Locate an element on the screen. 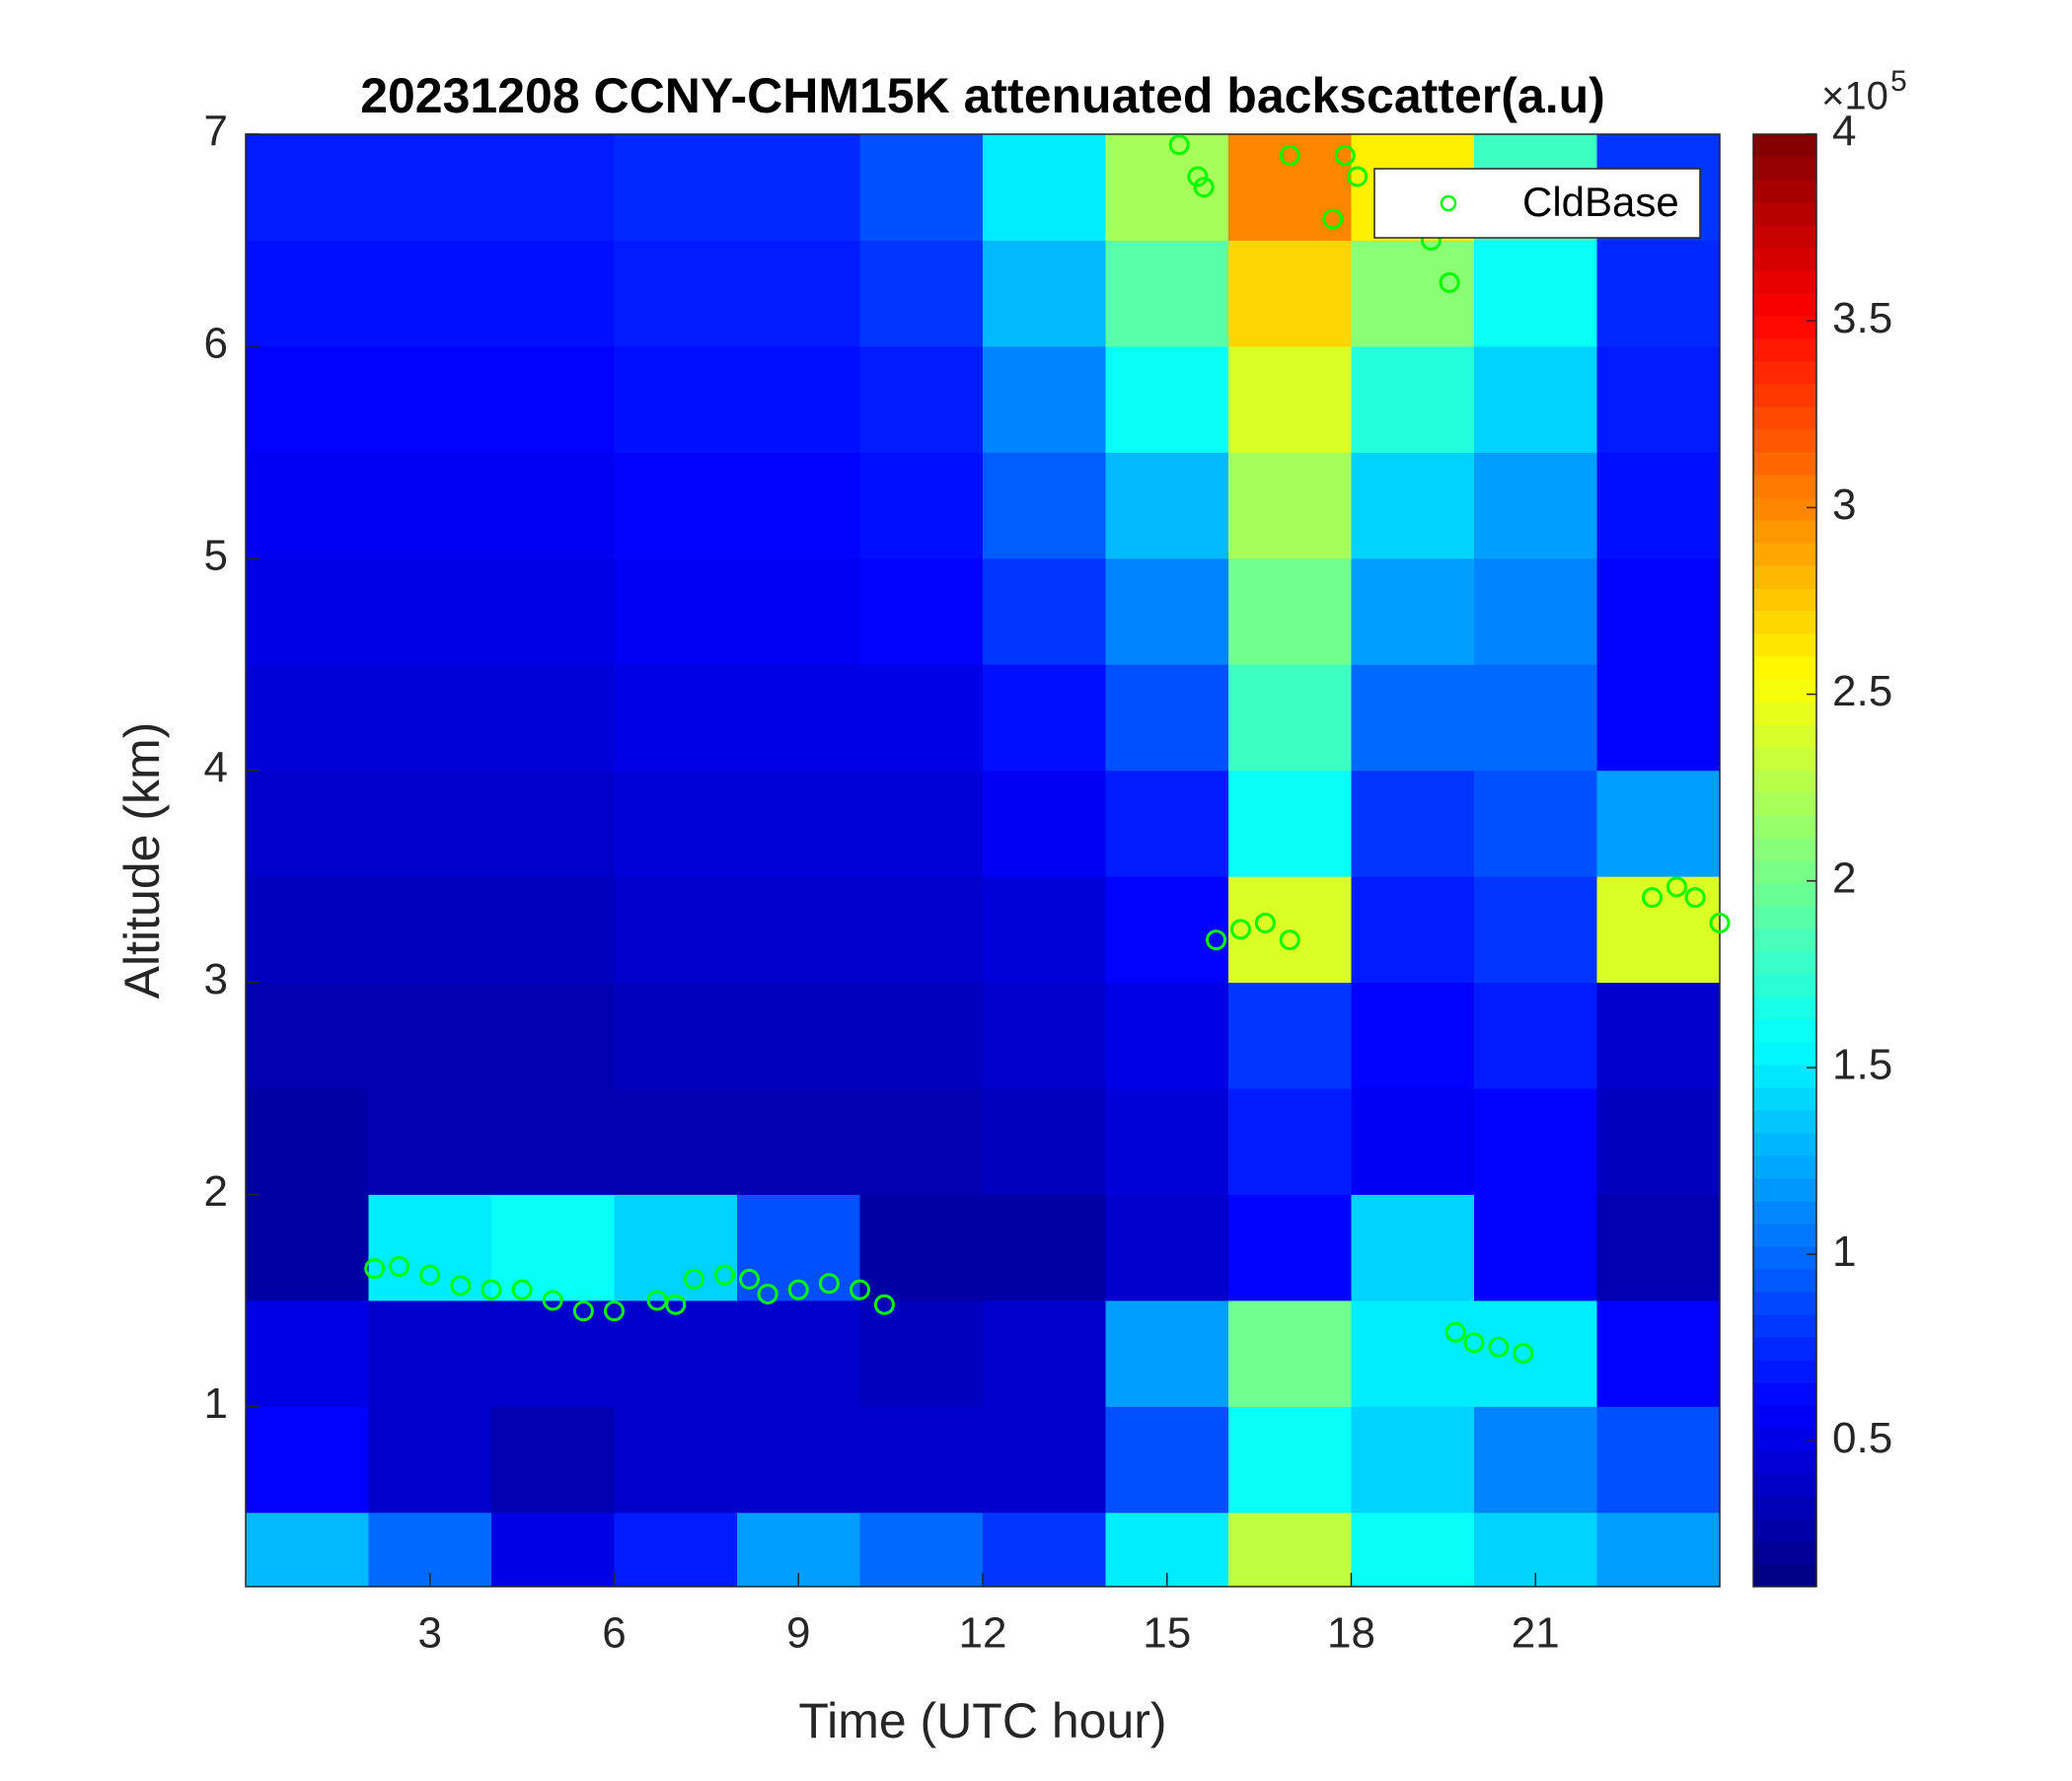 The image size is (2072, 1781). y-tick-label: 1 is located at coordinates (216, 1403).